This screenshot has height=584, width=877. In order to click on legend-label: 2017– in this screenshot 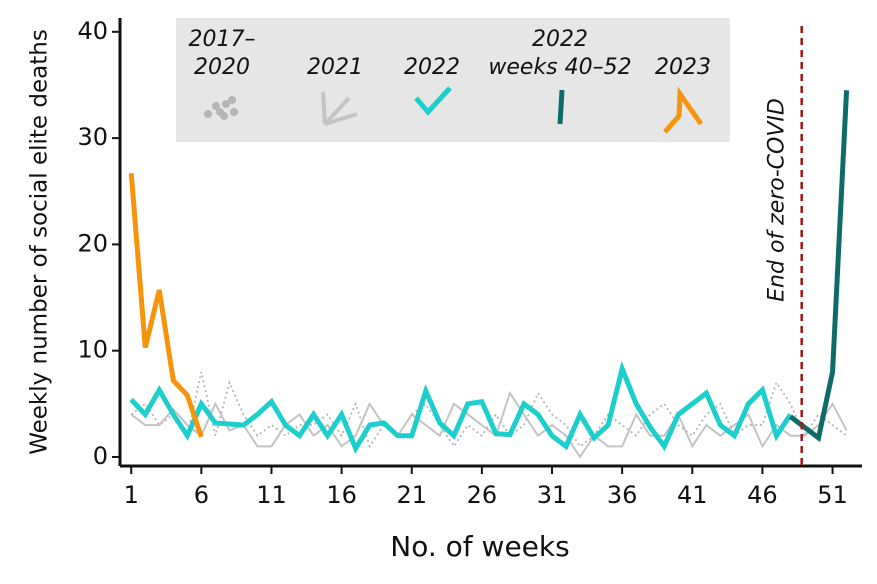, I will do `click(222, 39)`.